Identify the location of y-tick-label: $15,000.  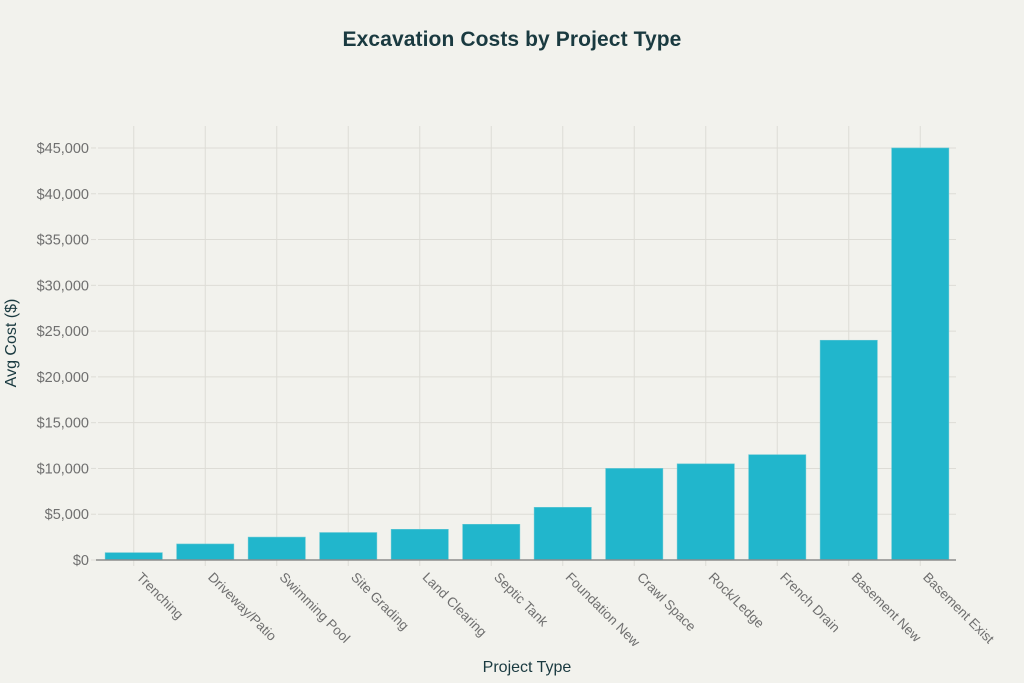
(63, 424).